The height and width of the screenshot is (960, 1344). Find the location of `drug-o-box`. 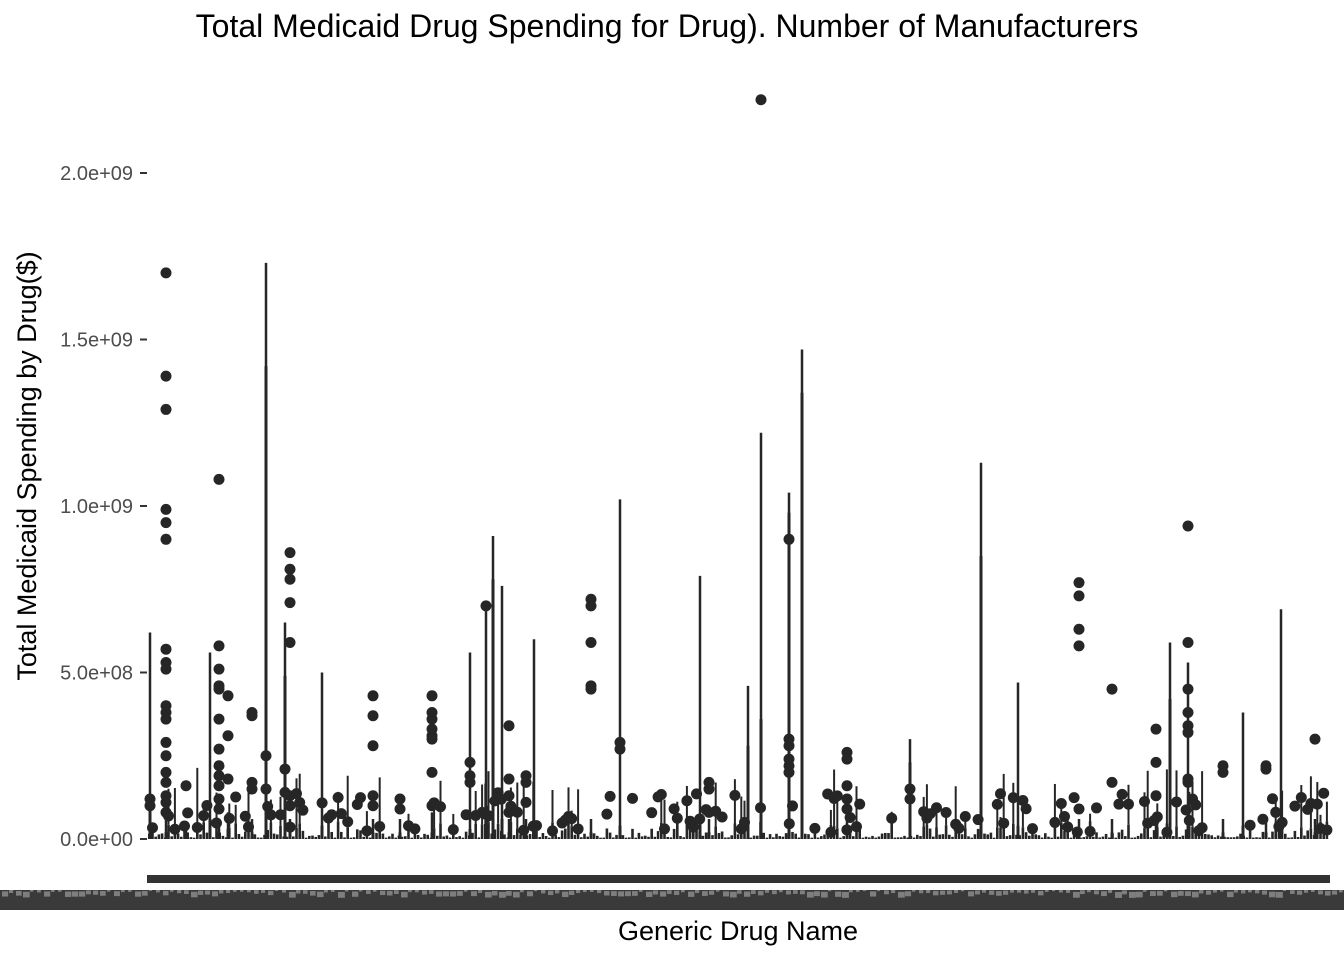

drug-o-box is located at coordinates (470, 745).